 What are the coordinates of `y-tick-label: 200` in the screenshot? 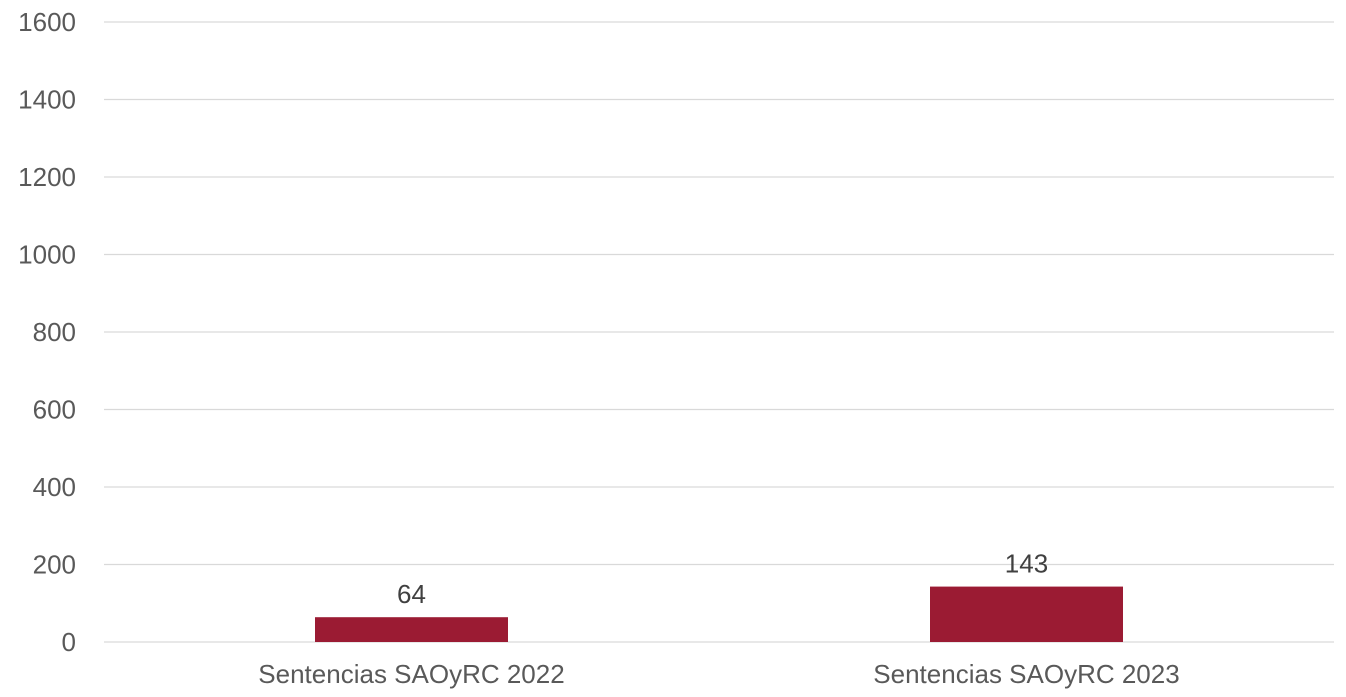 It's located at (54, 565).